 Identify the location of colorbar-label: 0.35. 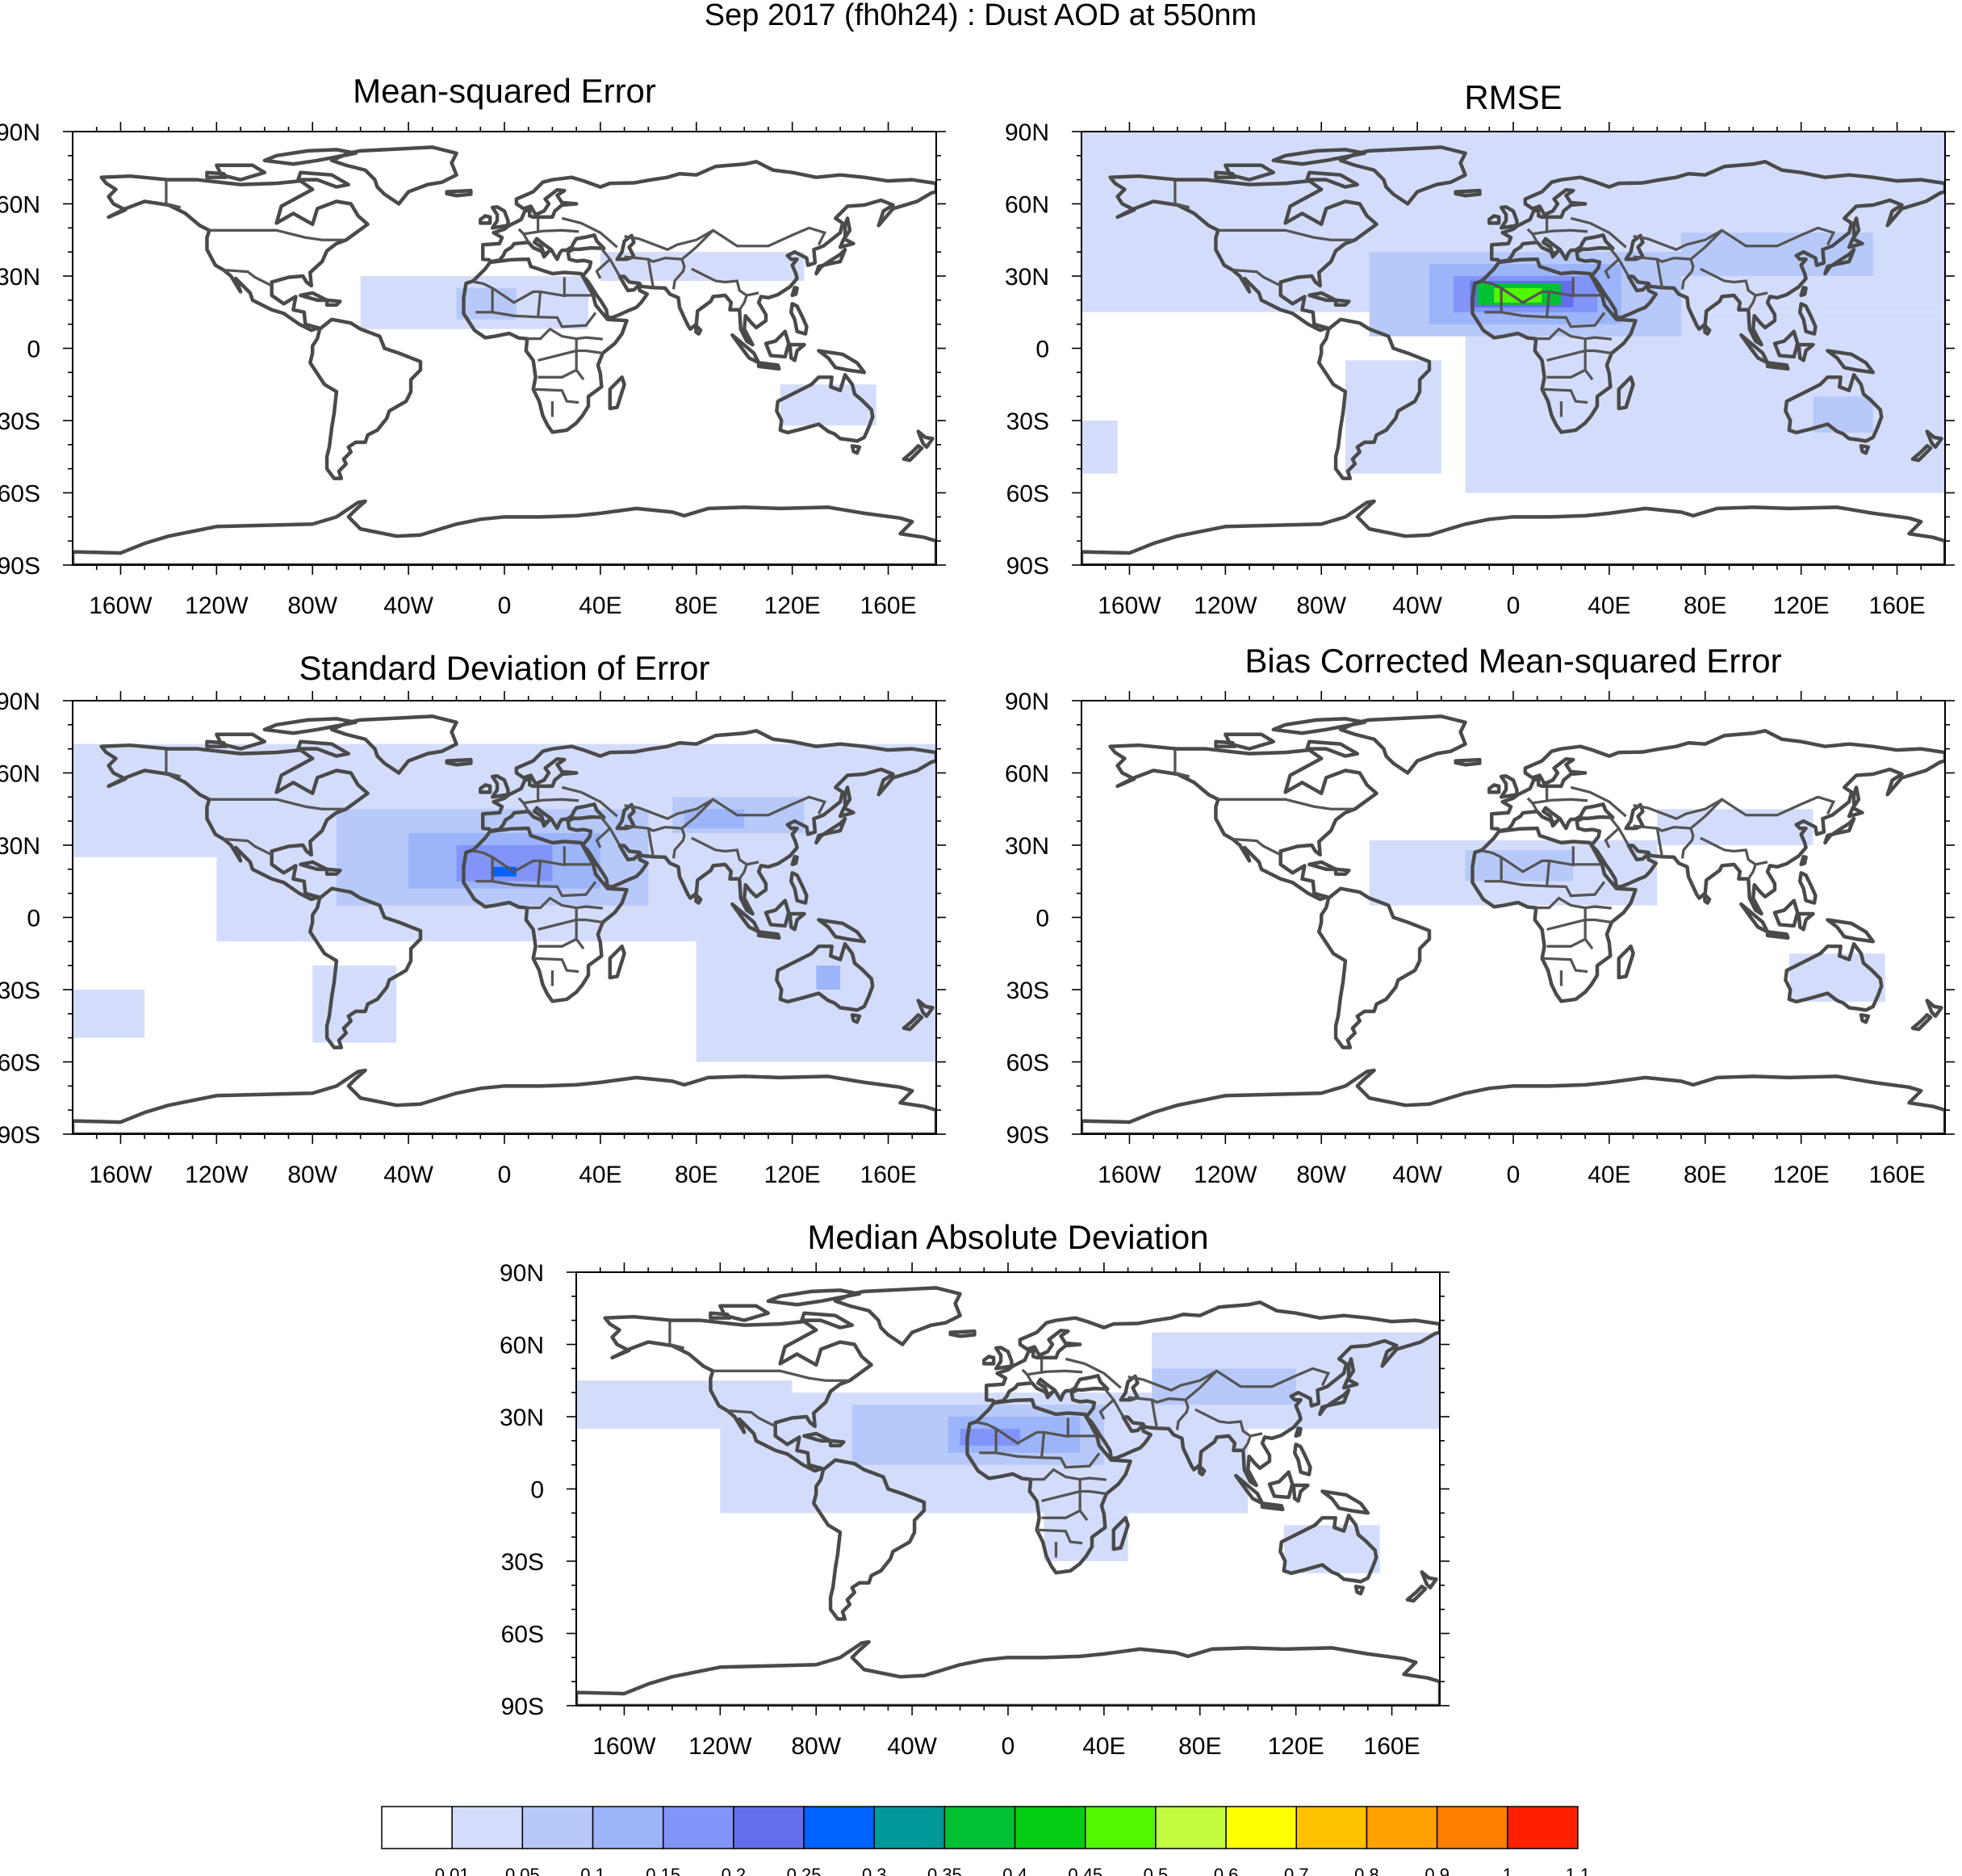
(945, 1870).